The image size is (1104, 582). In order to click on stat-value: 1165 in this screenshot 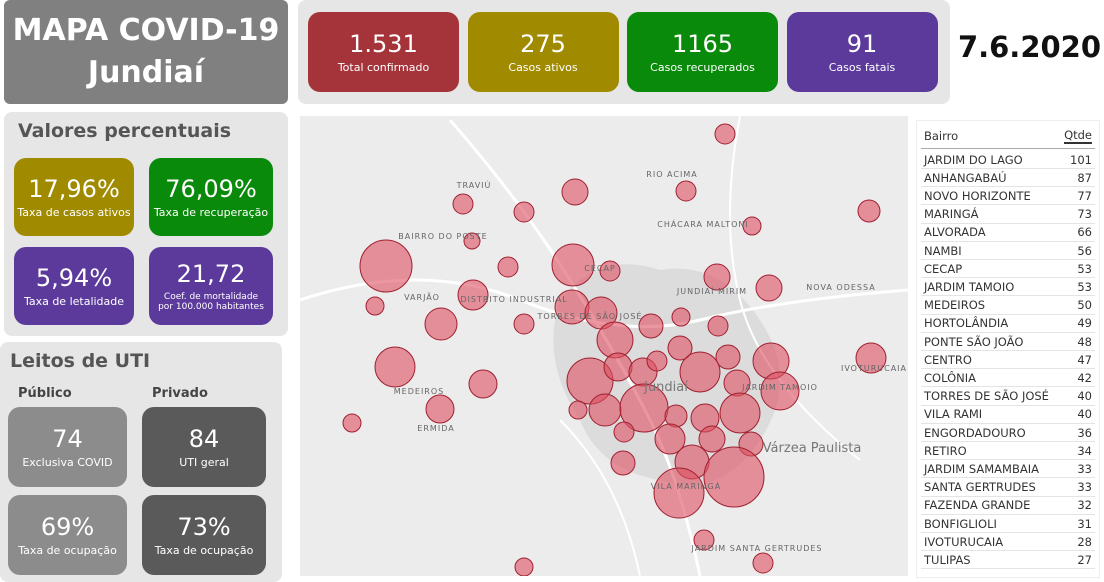, I will do `click(702, 44)`.